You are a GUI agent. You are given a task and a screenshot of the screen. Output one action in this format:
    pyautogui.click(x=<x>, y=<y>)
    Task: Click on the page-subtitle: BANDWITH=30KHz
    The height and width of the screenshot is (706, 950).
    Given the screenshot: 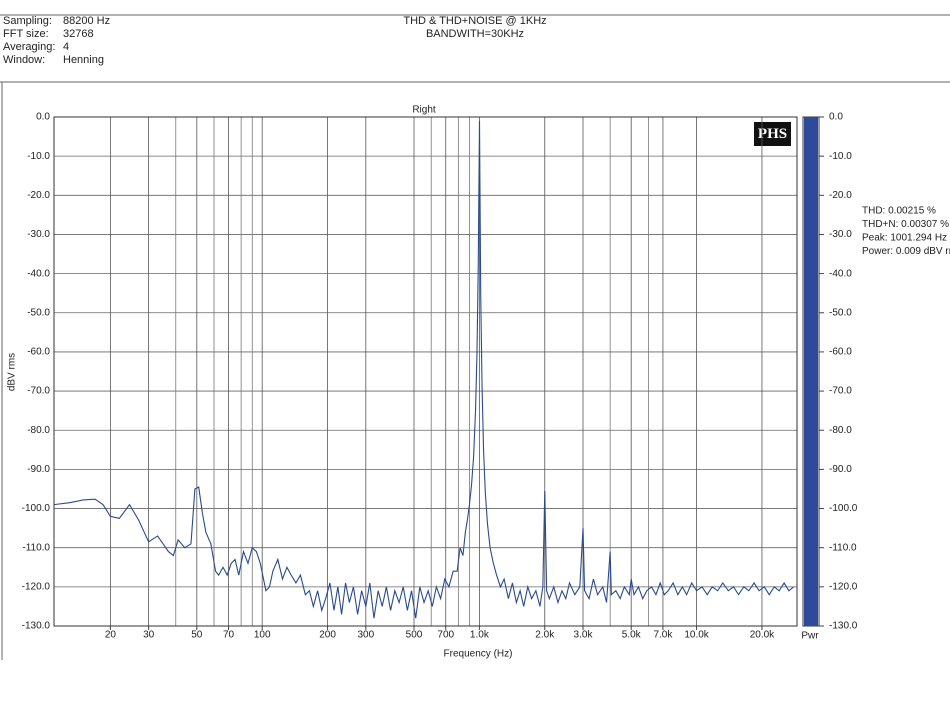 What is the action you would take?
    pyautogui.click(x=475, y=34)
    